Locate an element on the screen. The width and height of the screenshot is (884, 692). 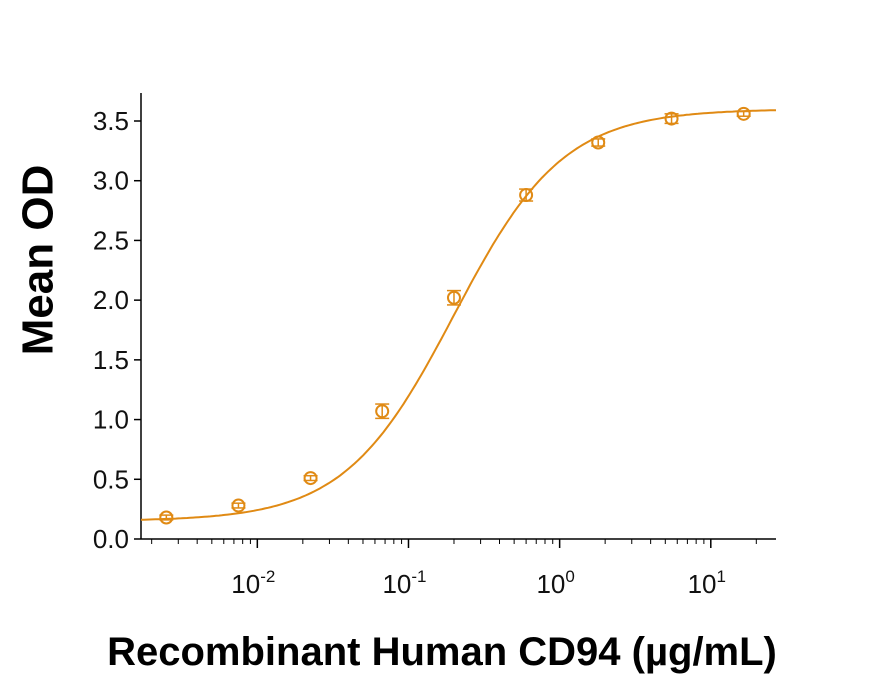
x-axis-ticks: 10⁻² 10⁻¹ 10⁰ 10¹ is located at coordinates (454, 569).